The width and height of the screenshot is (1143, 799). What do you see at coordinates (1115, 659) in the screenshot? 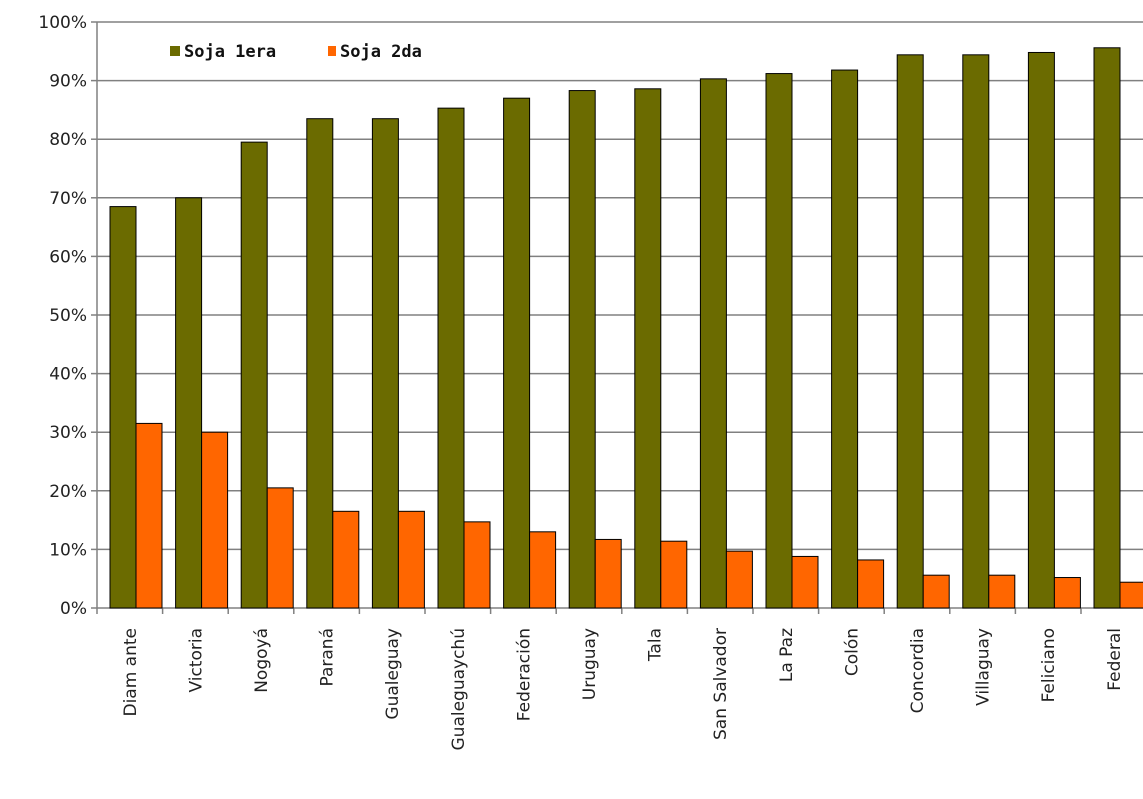
I see `x-category-label: Federal` at bounding box center [1115, 659].